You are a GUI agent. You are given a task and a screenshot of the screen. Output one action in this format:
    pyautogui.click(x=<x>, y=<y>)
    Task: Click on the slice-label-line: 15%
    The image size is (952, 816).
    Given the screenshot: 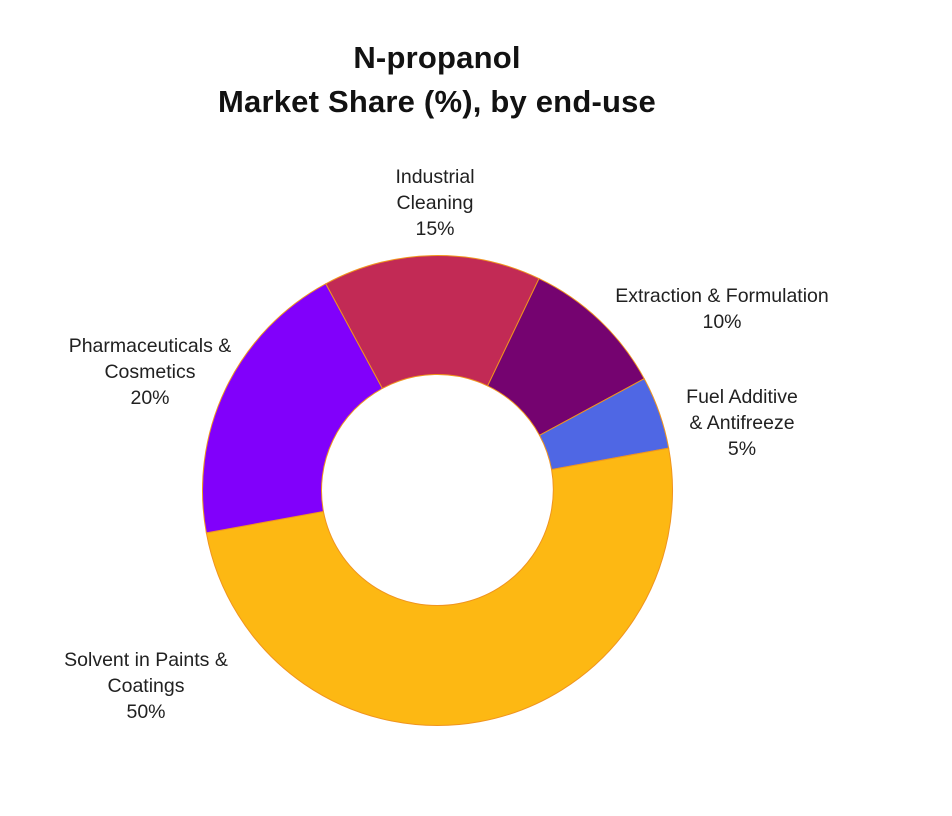 What is the action you would take?
    pyautogui.click(x=435, y=229)
    